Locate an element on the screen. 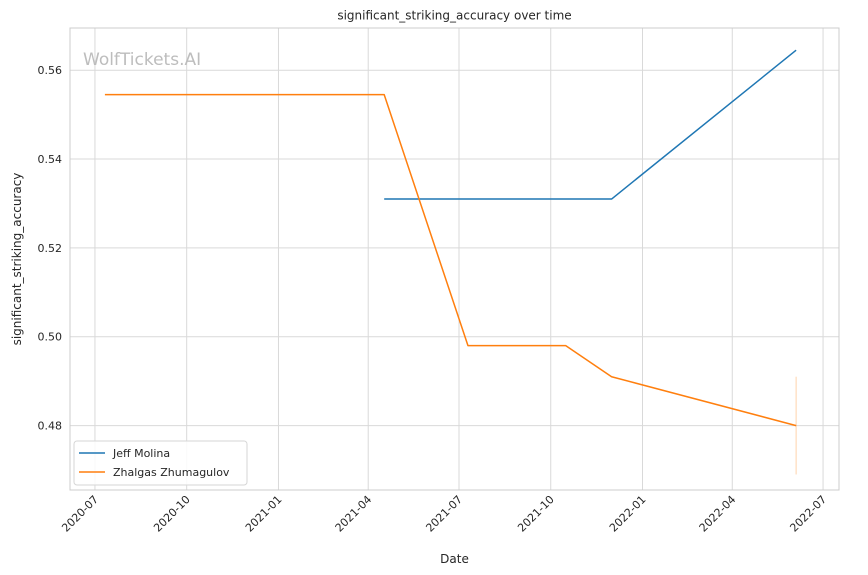 The width and height of the screenshot is (868, 575). legend-label: Jeff Molina is located at coordinates (141, 453).